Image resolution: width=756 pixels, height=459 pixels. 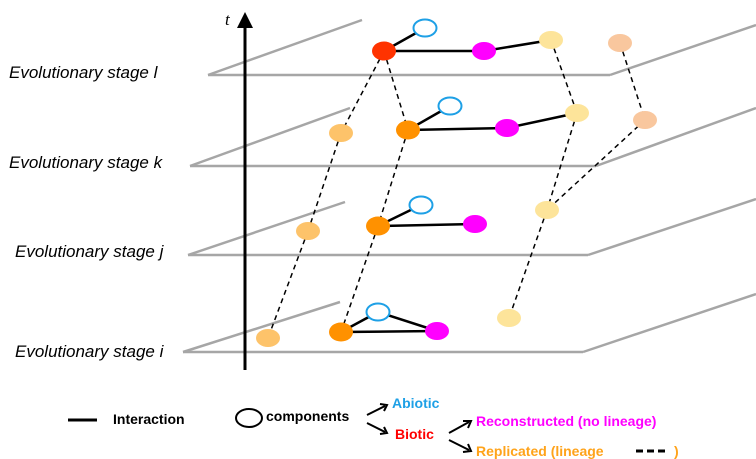 I want to click on time-axis, so click(x=245, y=191).